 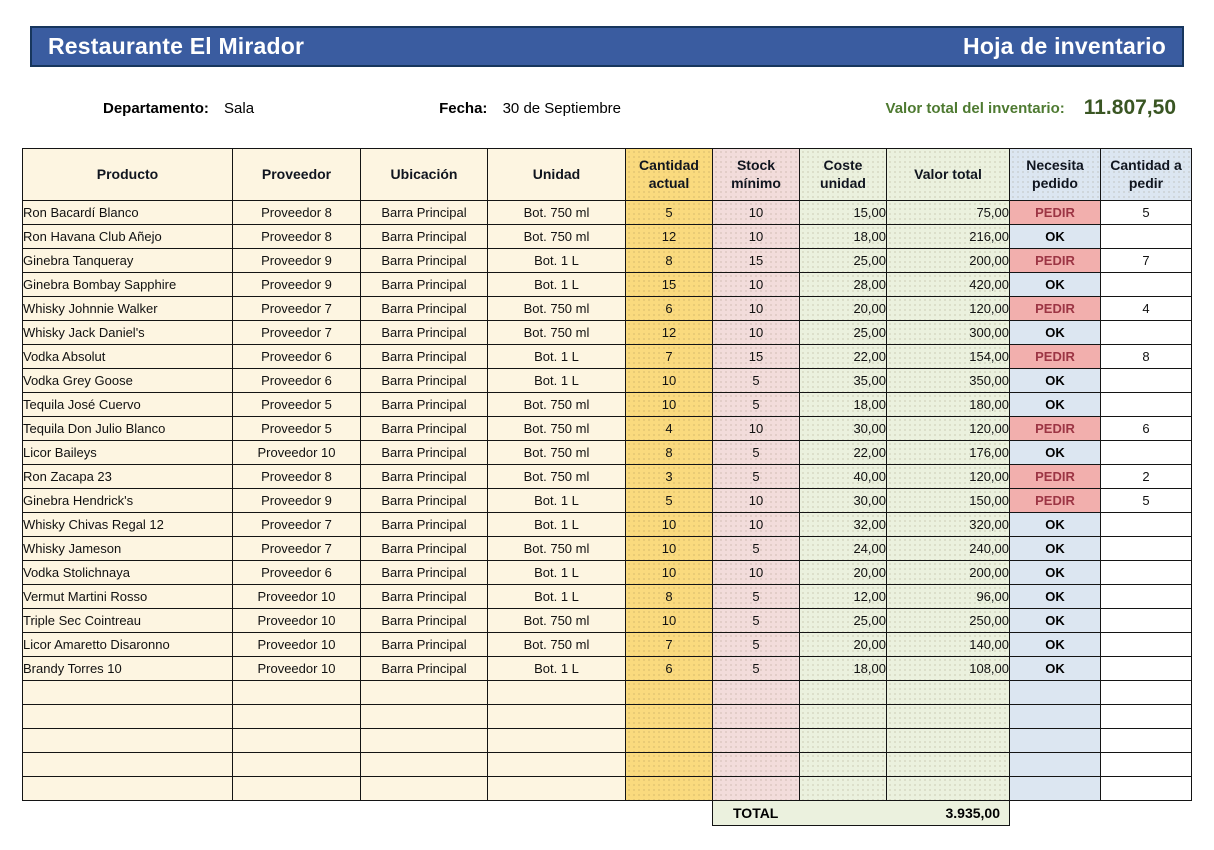 I want to click on cell-cantidad-a-pedir: 4, so click(x=1146, y=308).